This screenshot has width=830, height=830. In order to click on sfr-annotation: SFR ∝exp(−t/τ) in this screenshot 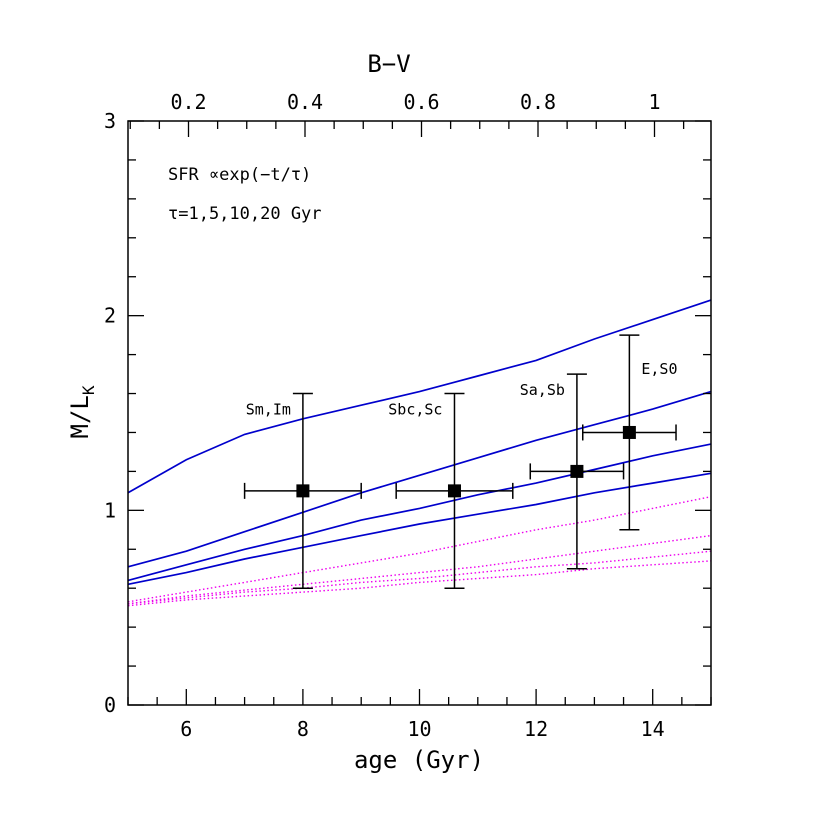, I will do `click(239, 175)`.